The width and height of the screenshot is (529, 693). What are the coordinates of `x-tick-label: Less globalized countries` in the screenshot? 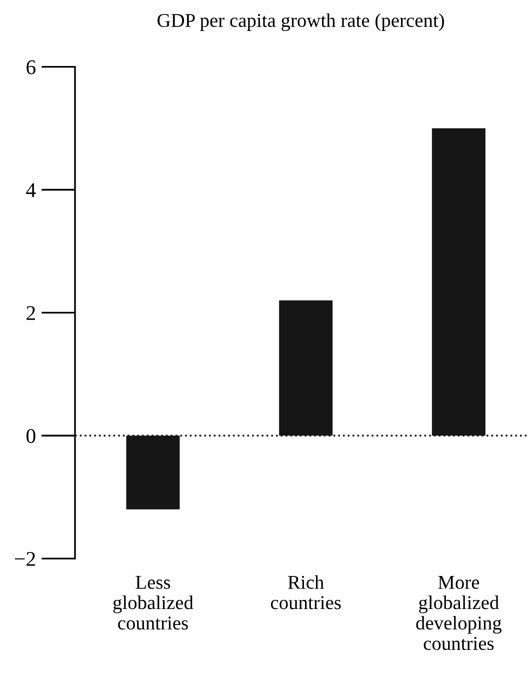 It's located at (153, 603).